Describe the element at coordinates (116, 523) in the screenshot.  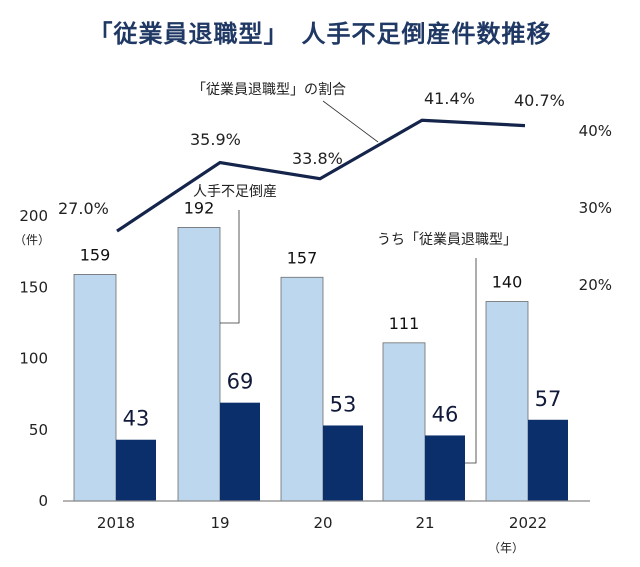
I see `x-tick-label: 2018` at that location.